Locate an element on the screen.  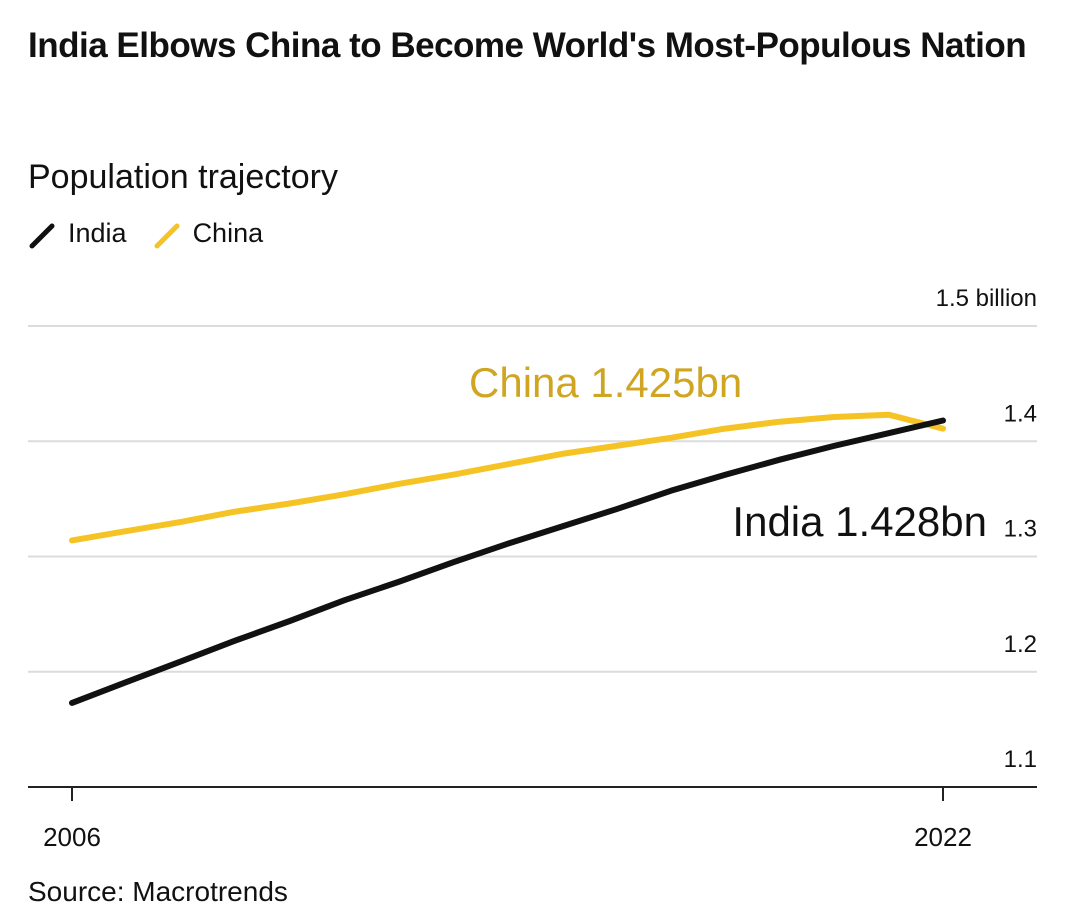
legend-swatch-china is located at coordinates (167, 235).